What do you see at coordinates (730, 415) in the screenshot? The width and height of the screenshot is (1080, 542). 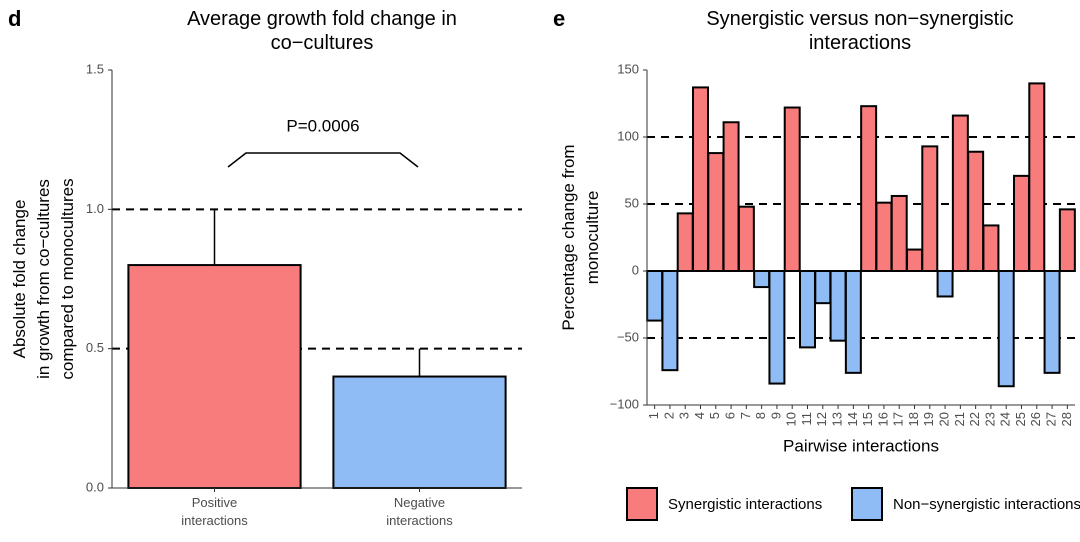 I see `x-tick-label: 6` at bounding box center [730, 415].